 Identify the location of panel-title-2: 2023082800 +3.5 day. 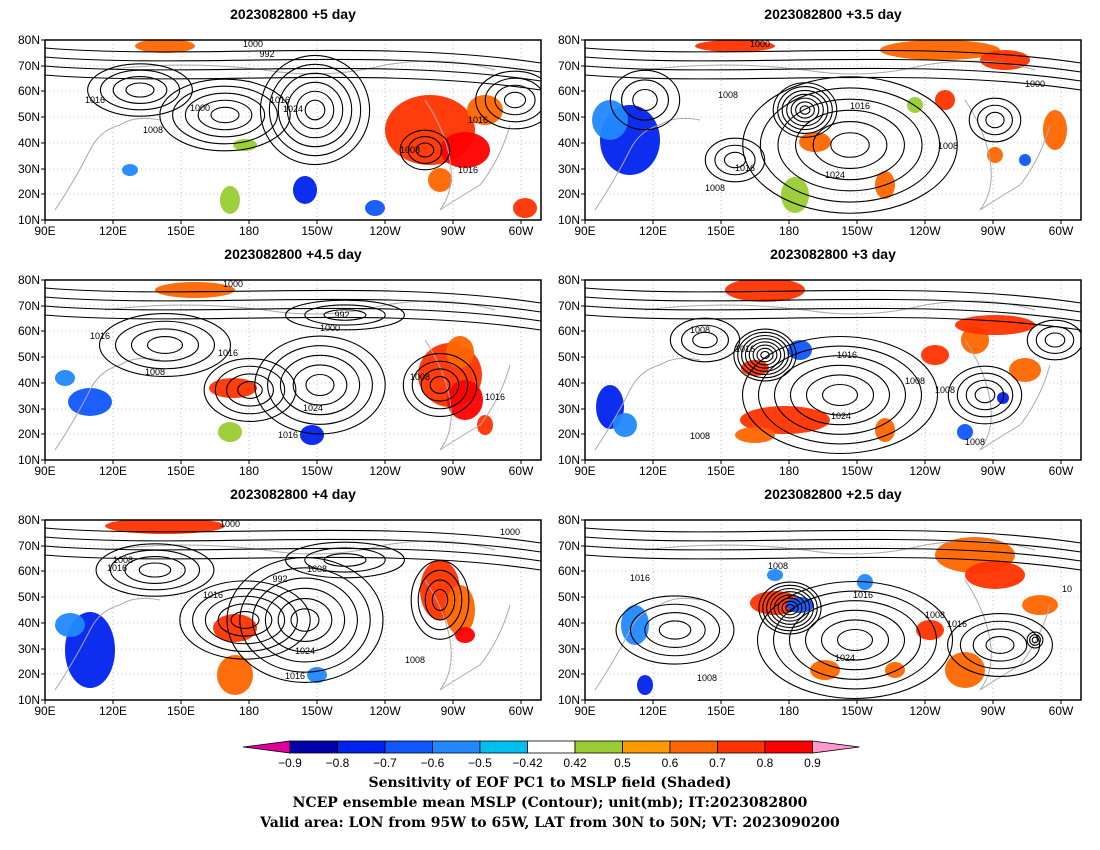
(833, 14).